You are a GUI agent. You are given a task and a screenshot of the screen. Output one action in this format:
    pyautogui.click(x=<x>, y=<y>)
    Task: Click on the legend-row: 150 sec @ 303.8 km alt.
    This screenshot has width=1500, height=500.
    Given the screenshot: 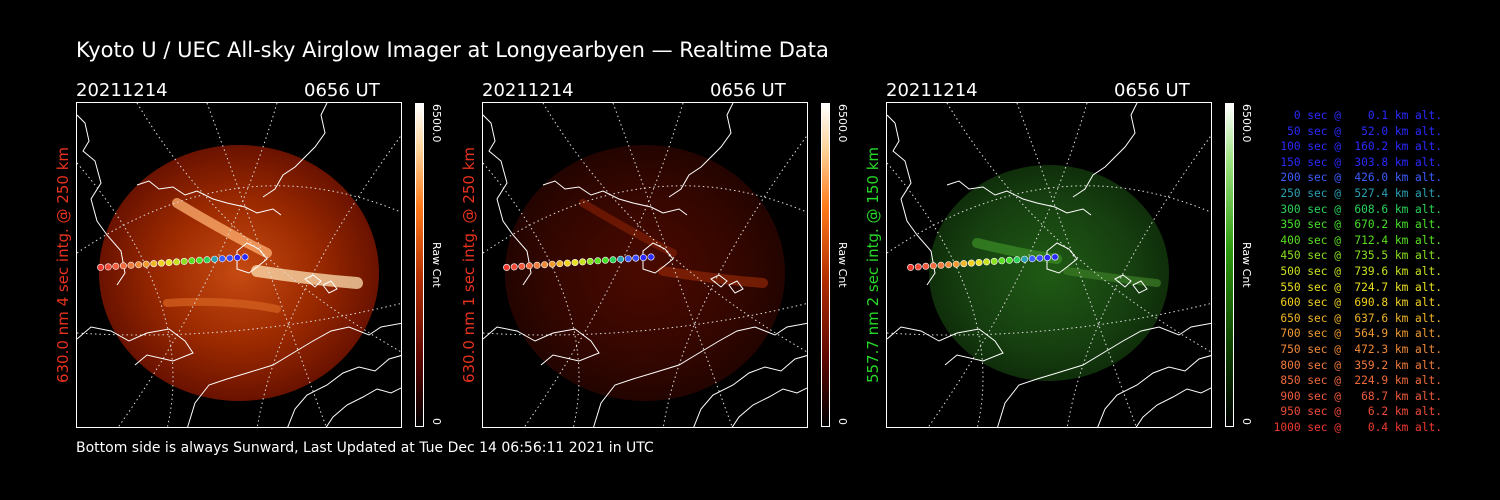 What is the action you would take?
    pyautogui.click(x=1361, y=162)
    